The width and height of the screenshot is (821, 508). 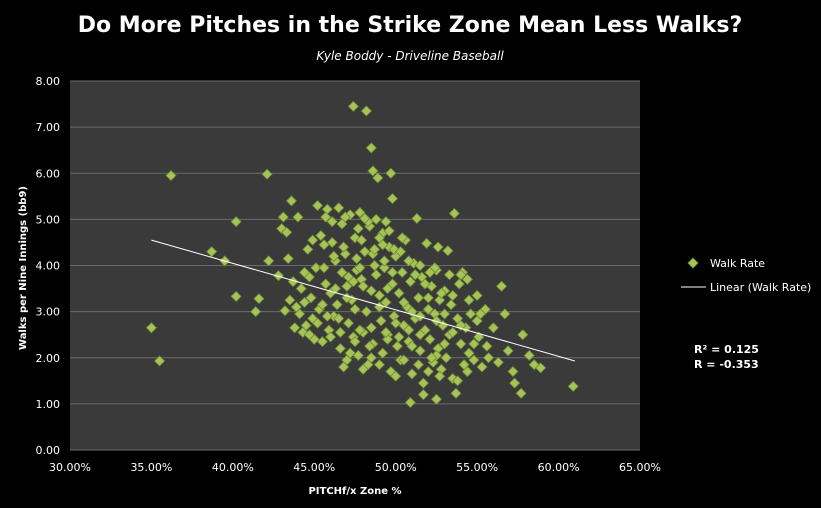 I want to click on y-axis-ticks: 0.00 1.00 2.00 3.00 4.00 5.00 6.00 7.00 8.00, so click(x=48, y=266).